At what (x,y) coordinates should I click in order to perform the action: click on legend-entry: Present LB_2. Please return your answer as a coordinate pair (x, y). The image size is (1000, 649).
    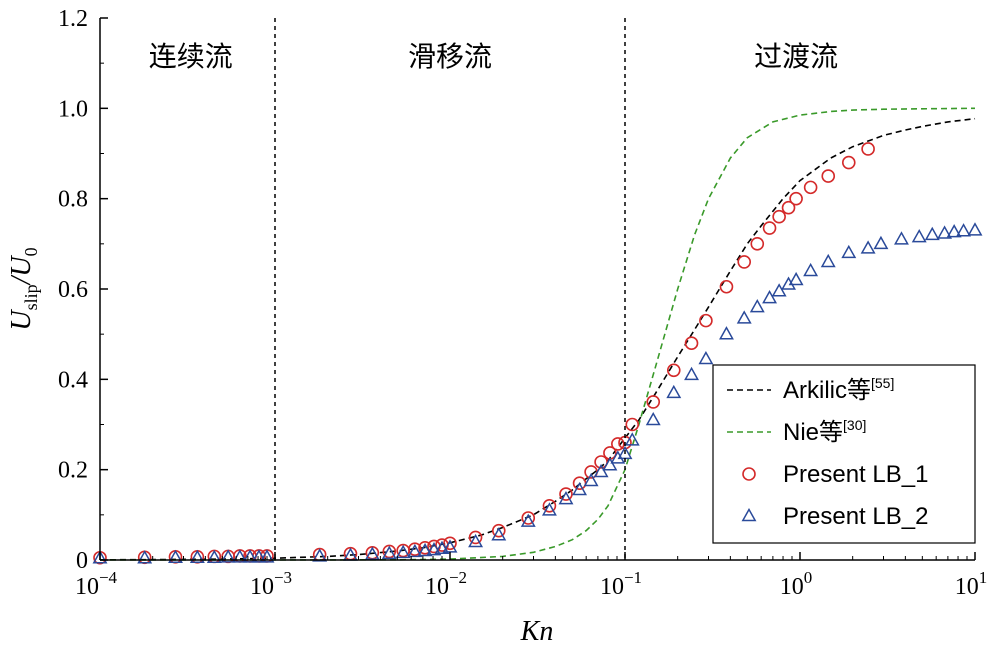
    Looking at the image, I should click on (855, 516).